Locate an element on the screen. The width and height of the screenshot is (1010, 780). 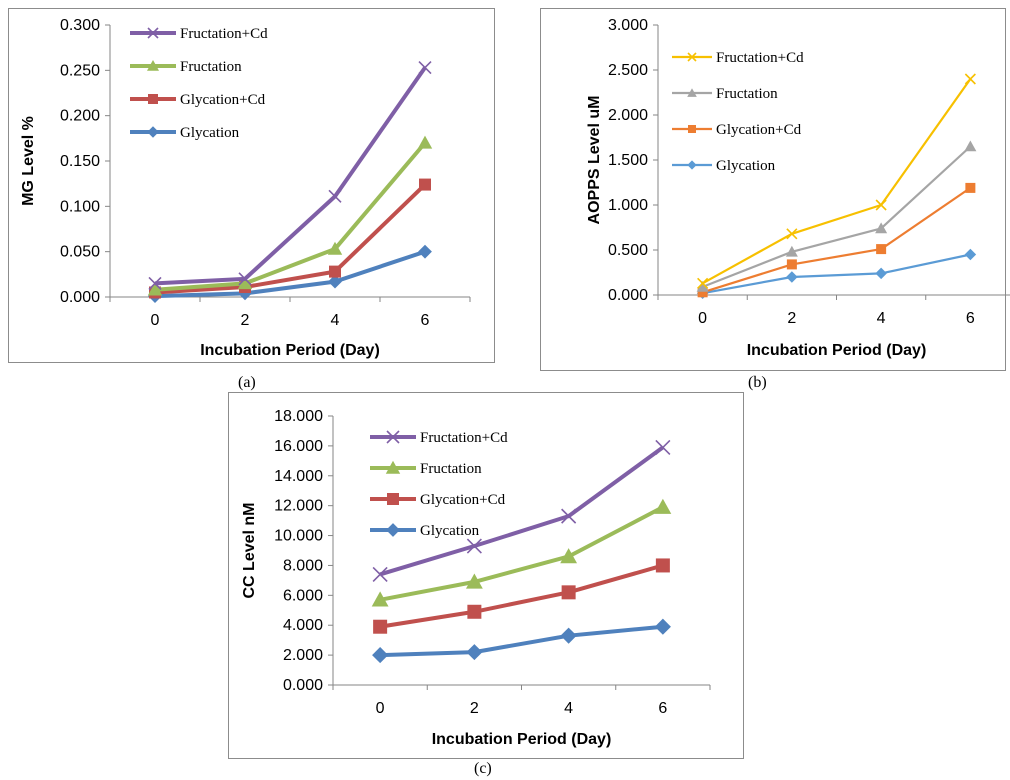
chart-c-series-fructation-line is located at coordinates (521, 553).